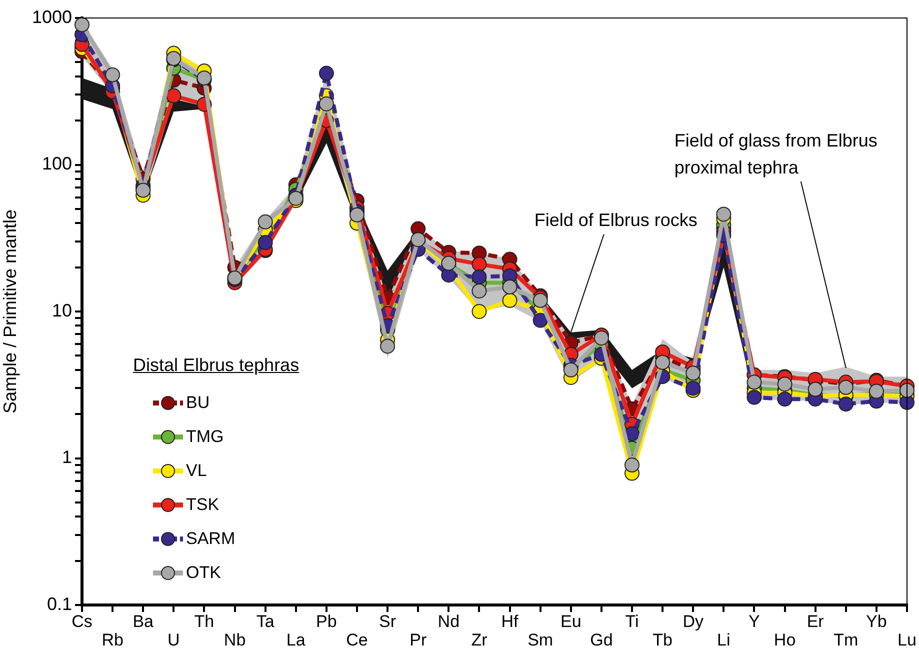 This screenshot has height=659, width=919. I want to click on x-tick-label: Li, so click(723, 640).